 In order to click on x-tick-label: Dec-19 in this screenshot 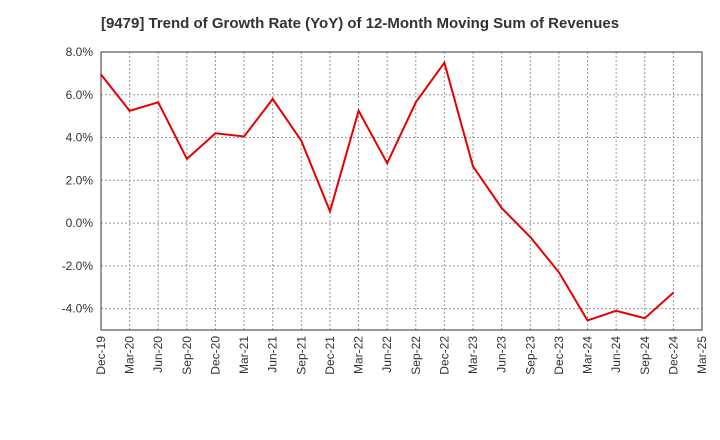, I will do `click(101, 355)`.